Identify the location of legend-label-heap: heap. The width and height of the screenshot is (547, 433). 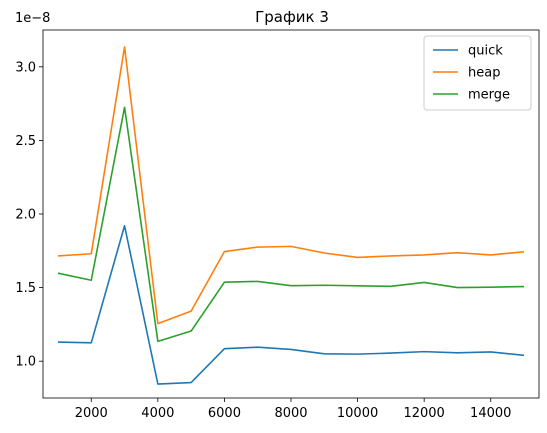
(484, 73).